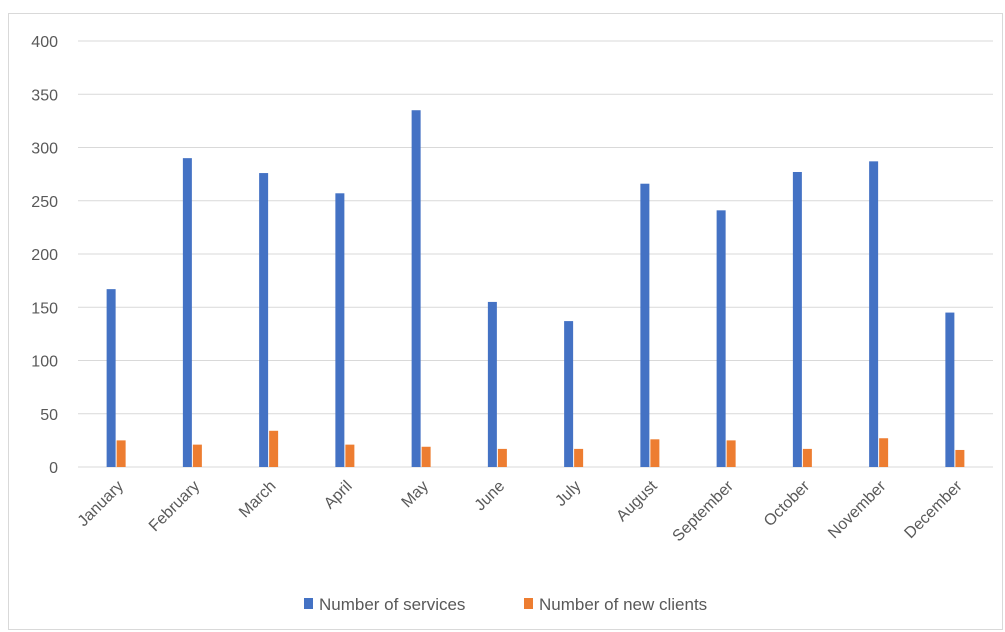  What do you see at coordinates (53, 468) in the screenshot?
I see `y-tick-label: 0` at bounding box center [53, 468].